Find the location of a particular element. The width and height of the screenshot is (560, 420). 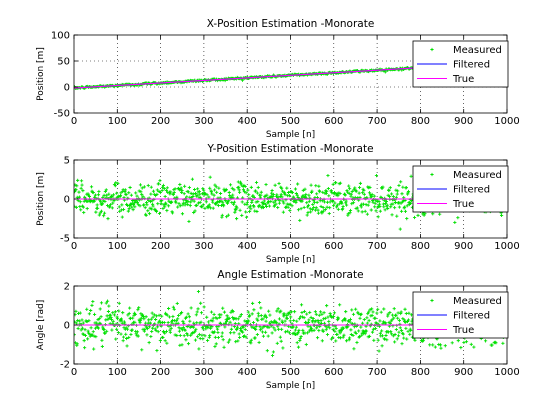

legend-label: True is located at coordinates (463, 79).